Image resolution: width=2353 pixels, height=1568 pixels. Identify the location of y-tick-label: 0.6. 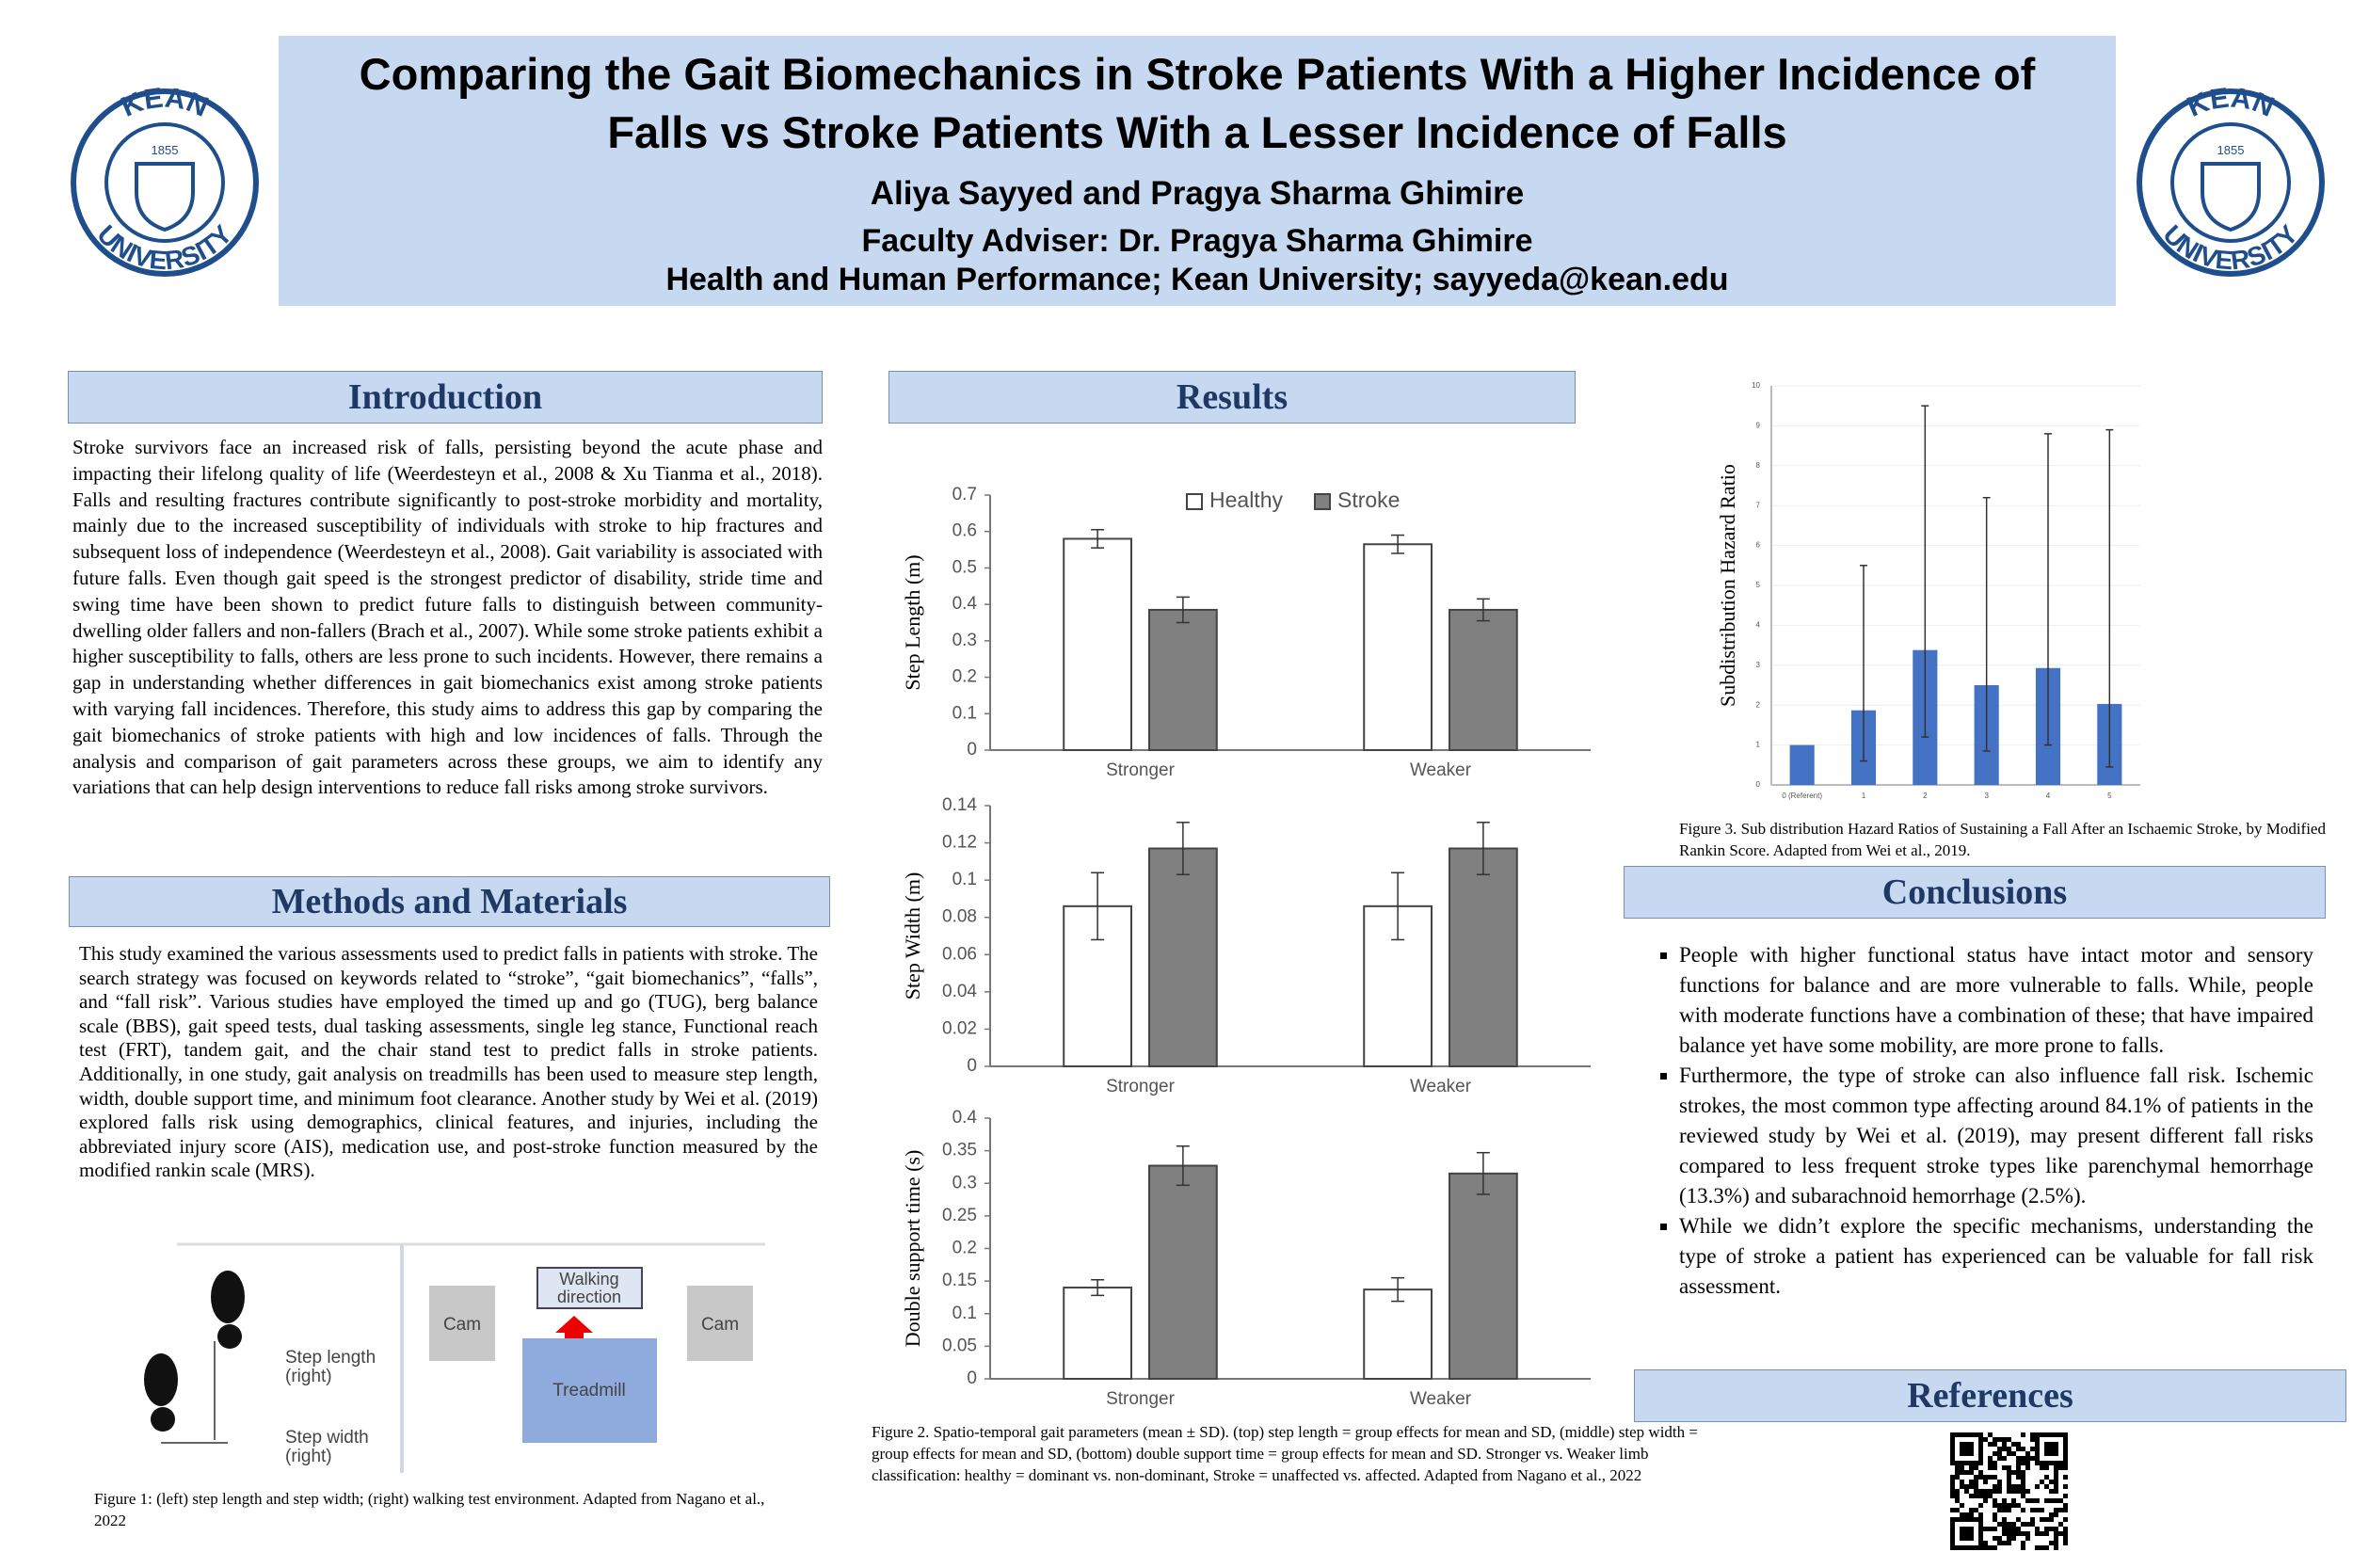
(965, 531).